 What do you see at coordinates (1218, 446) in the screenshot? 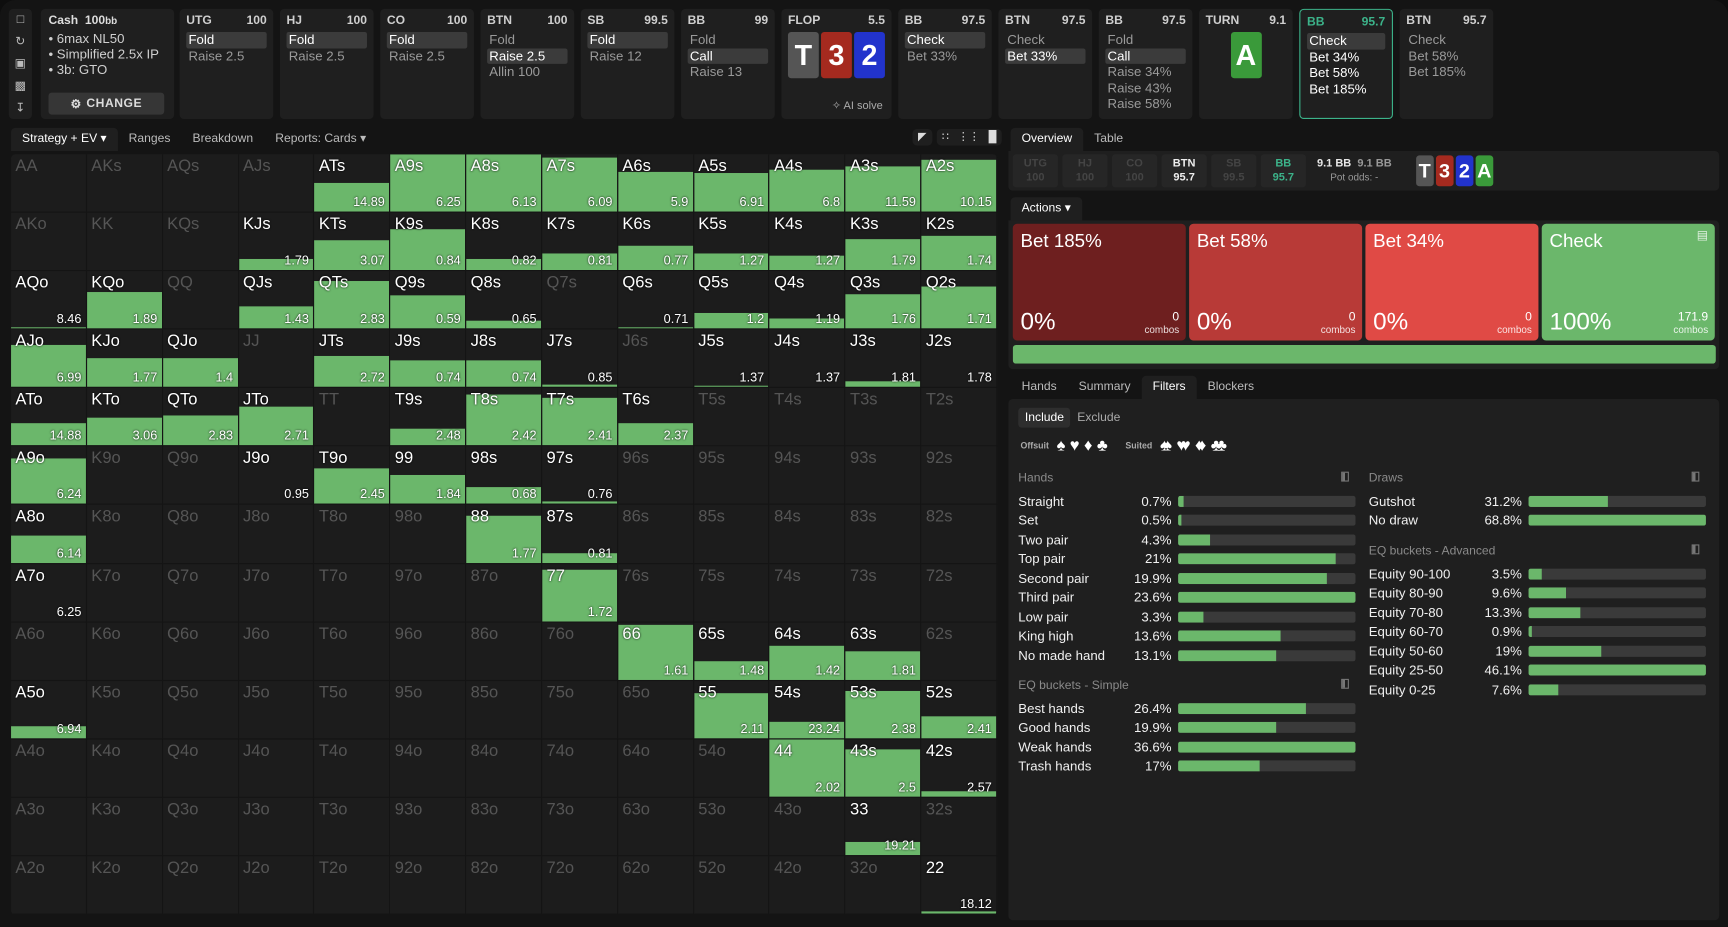
I see `suited-clubs-icon: ♣♣` at bounding box center [1218, 446].